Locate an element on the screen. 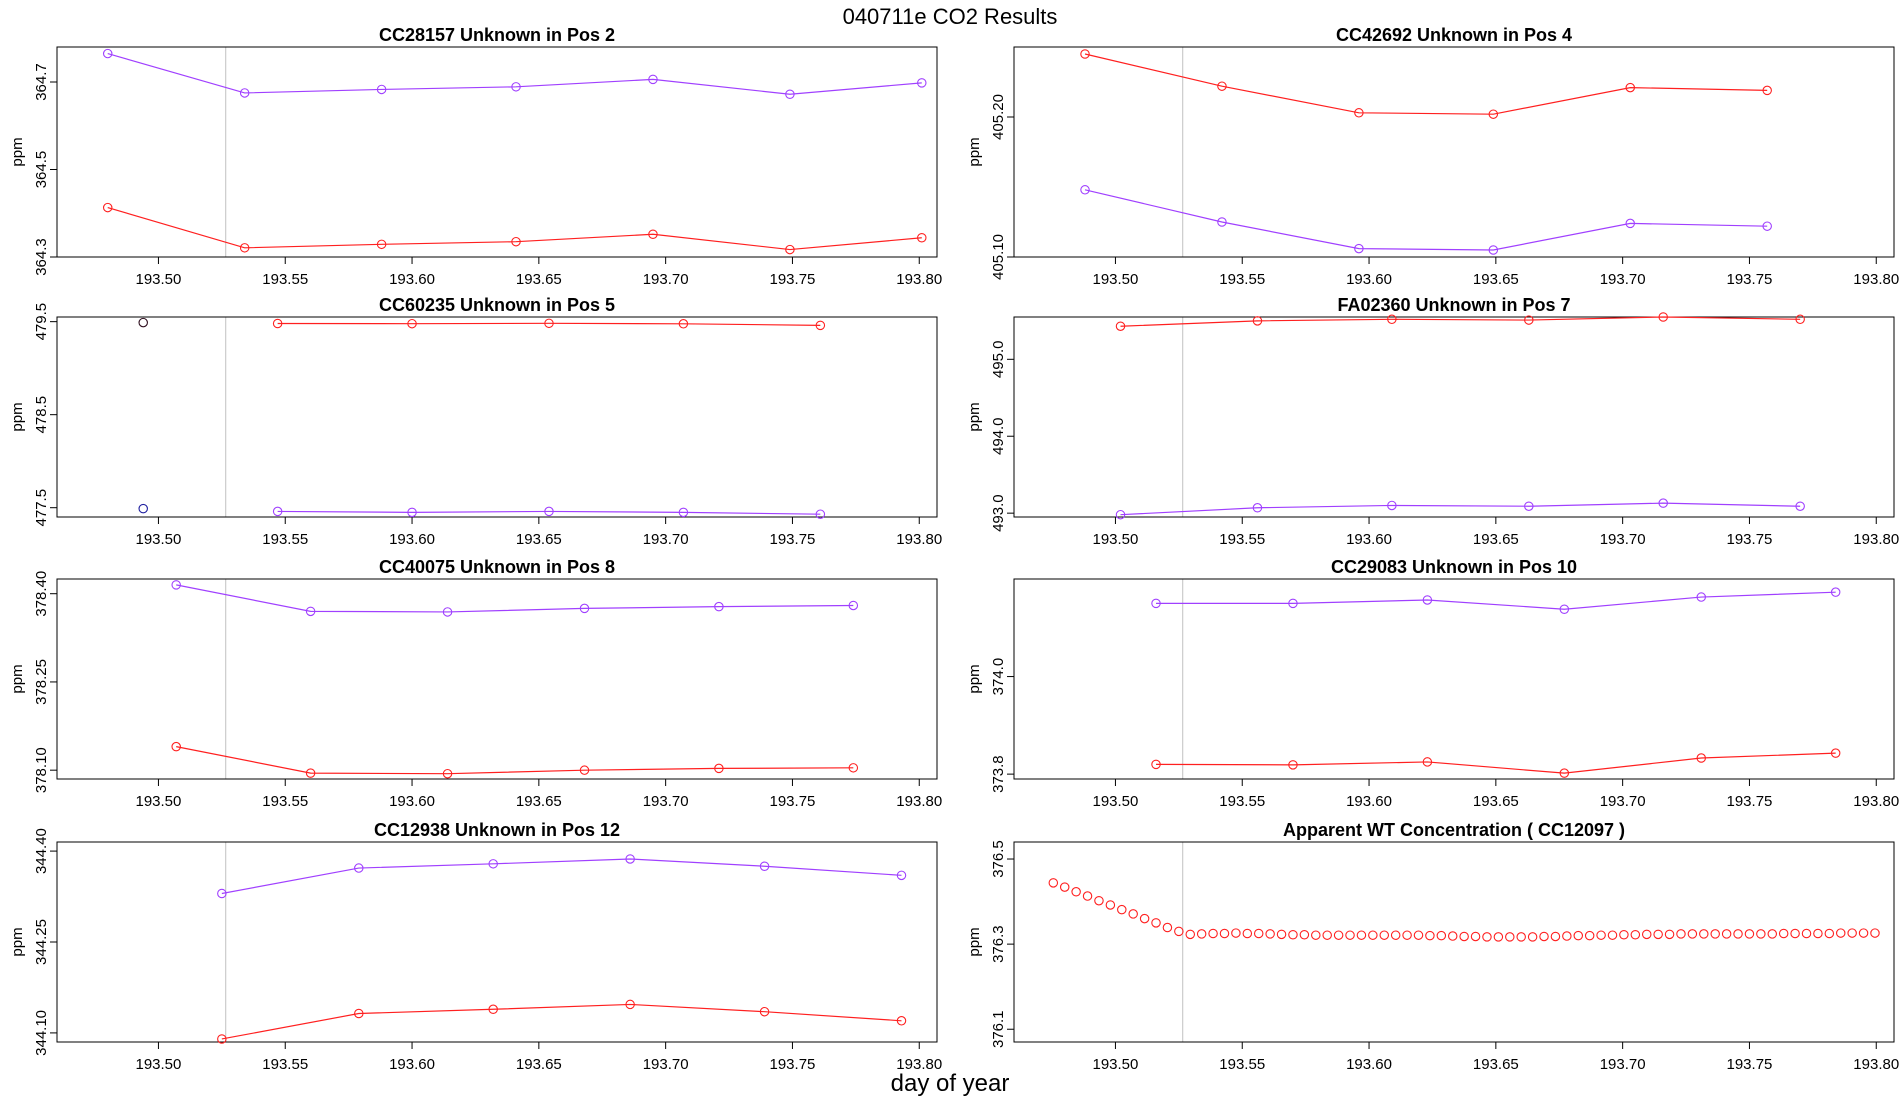  figure-title: 040711e CO2 Results is located at coordinates (950, 16).